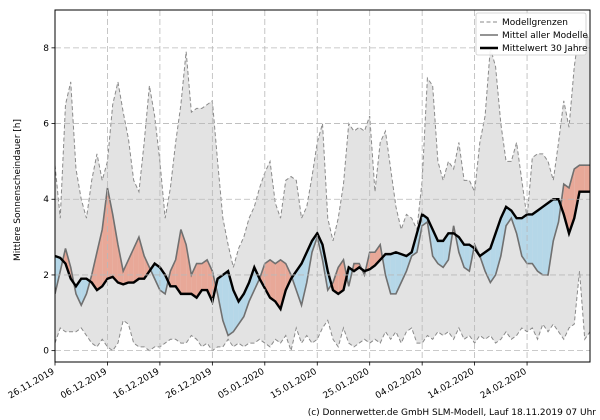 Image resolution: width=600 pixels, height=420 pixels. What do you see at coordinates (504, 384) in the screenshot?
I see `x-tick-label: 24.02.2020` at bounding box center [504, 384].